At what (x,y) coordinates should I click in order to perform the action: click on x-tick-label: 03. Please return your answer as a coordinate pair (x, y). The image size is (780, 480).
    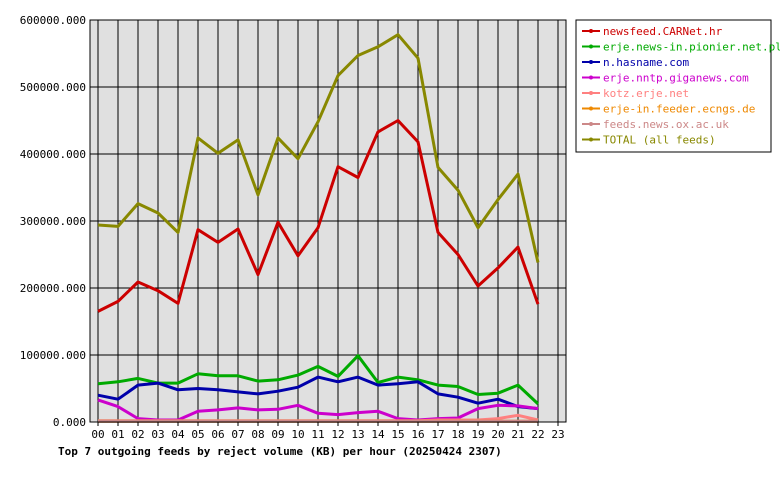
    Looking at the image, I should click on (157, 434).